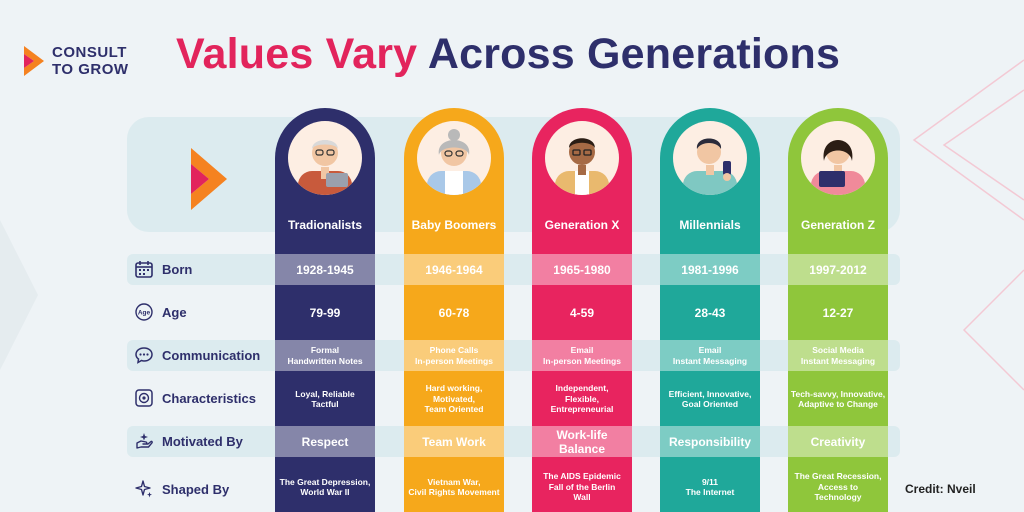 The width and height of the screenshot is (1024, 512). What do you see at coordinates (181, 489) in the screenshot?
I see `row-label-shaped: Shaped By` at bounding box center [181, 489].